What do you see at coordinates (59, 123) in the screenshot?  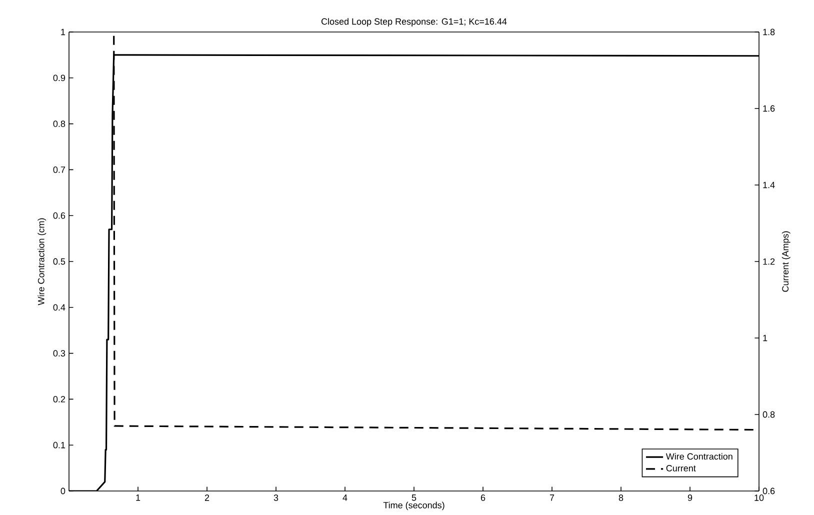 I see `y-tick-label: 0.8` at bounding box center [59, 123].